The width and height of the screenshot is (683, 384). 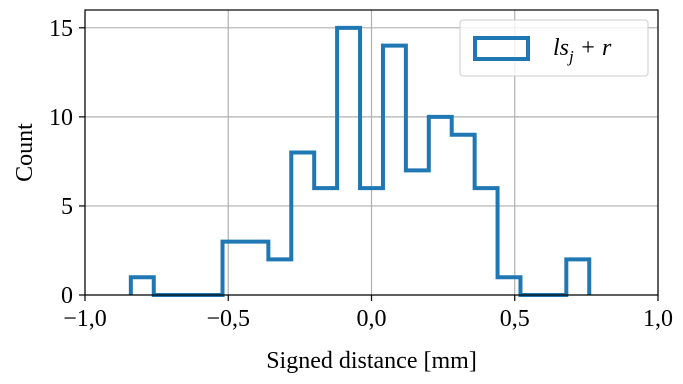 What do you see at coordinates (501, 48) in the screenshot?
I see `legend-swatch` at bounding box center [501, 48].